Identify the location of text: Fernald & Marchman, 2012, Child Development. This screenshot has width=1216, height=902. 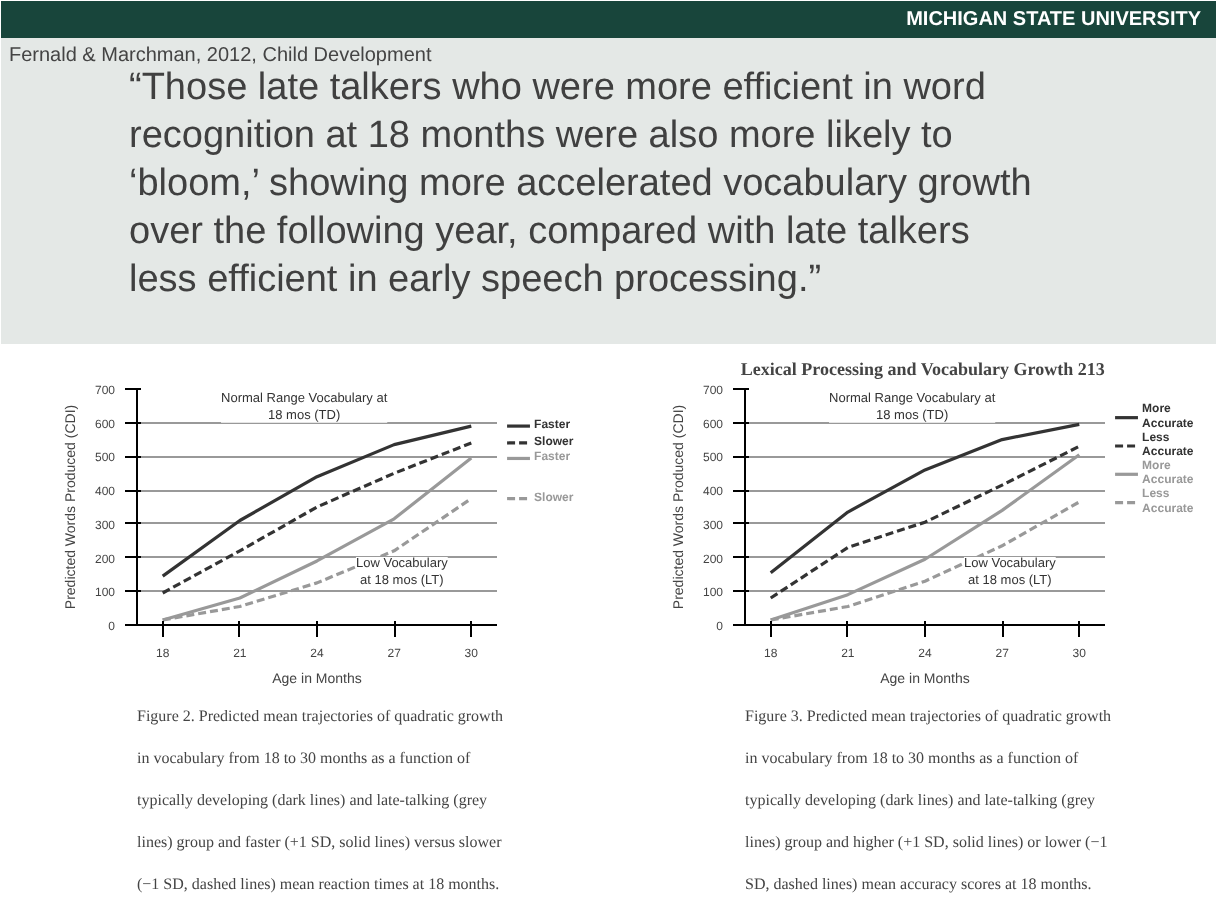
(220, 56).